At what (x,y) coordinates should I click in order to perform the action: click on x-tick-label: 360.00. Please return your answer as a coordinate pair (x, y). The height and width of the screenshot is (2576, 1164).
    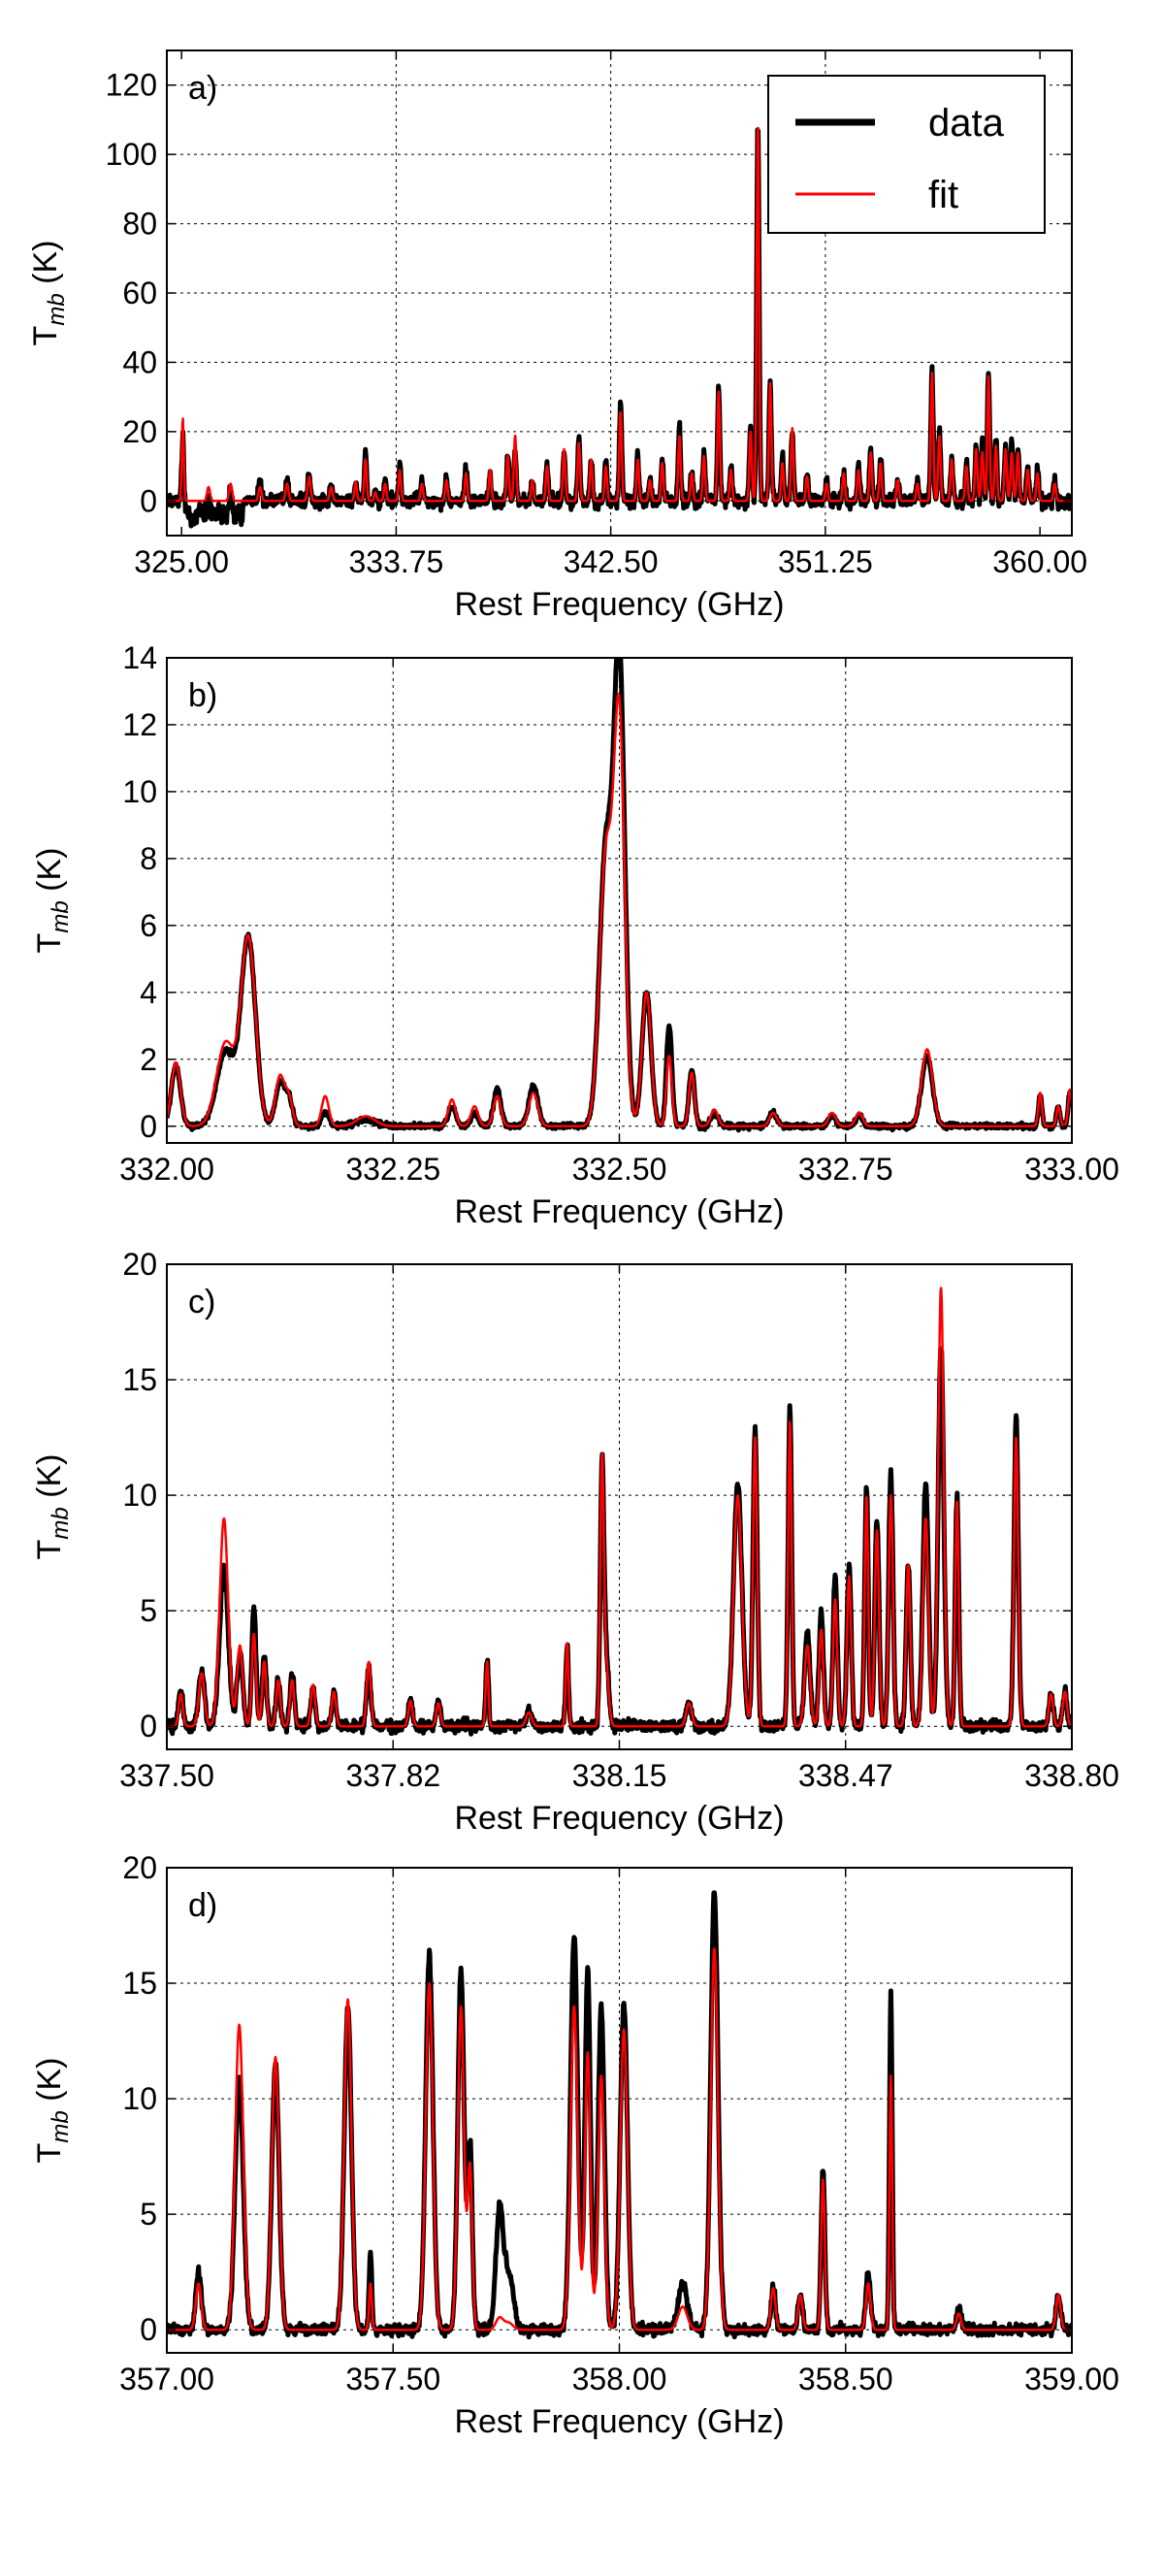
    Looking at the image, I should click on (1039, 562).